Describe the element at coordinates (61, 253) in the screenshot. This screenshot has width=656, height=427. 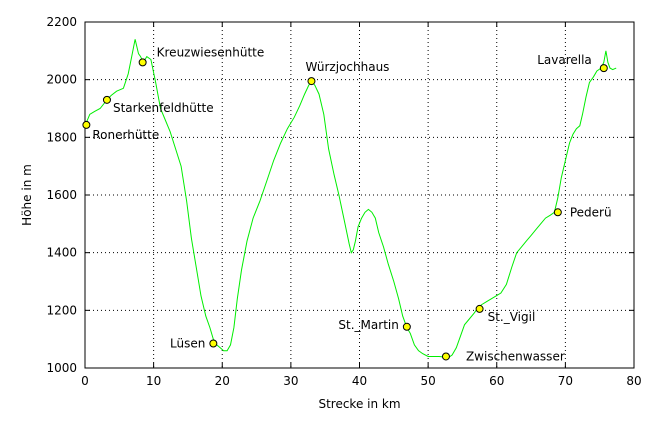
I see `y-tick-label: 1400` at that location.